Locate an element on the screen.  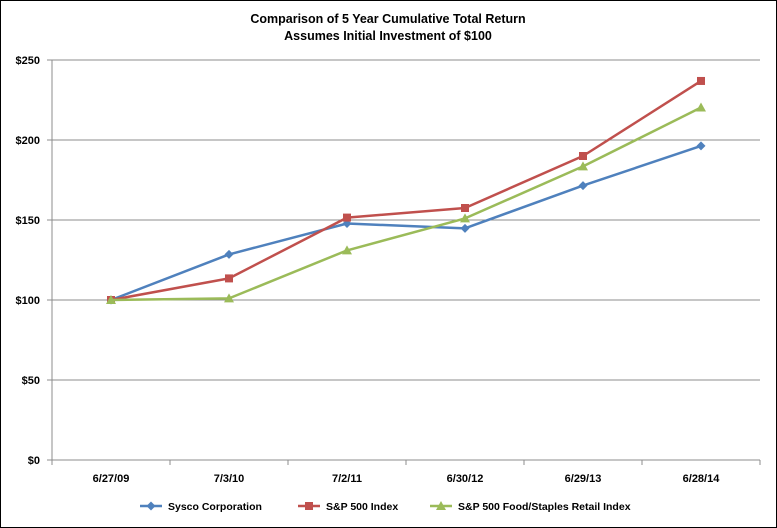
chart-subtitle: Assumes Initial Investment of $100 is located at coordinates (388, 36).